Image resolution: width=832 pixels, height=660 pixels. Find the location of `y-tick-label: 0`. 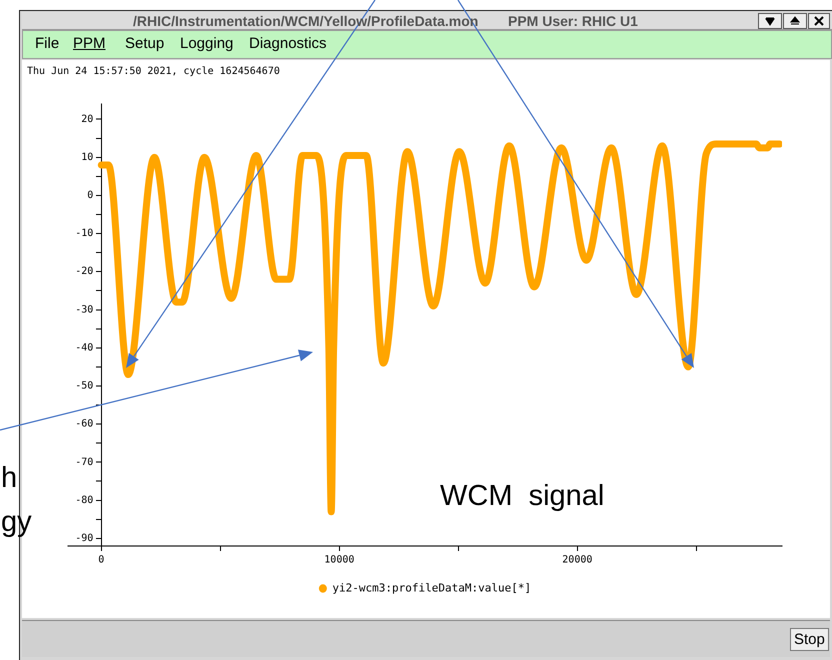

y-tick-label: 0 is located at coordinates (90, 196).